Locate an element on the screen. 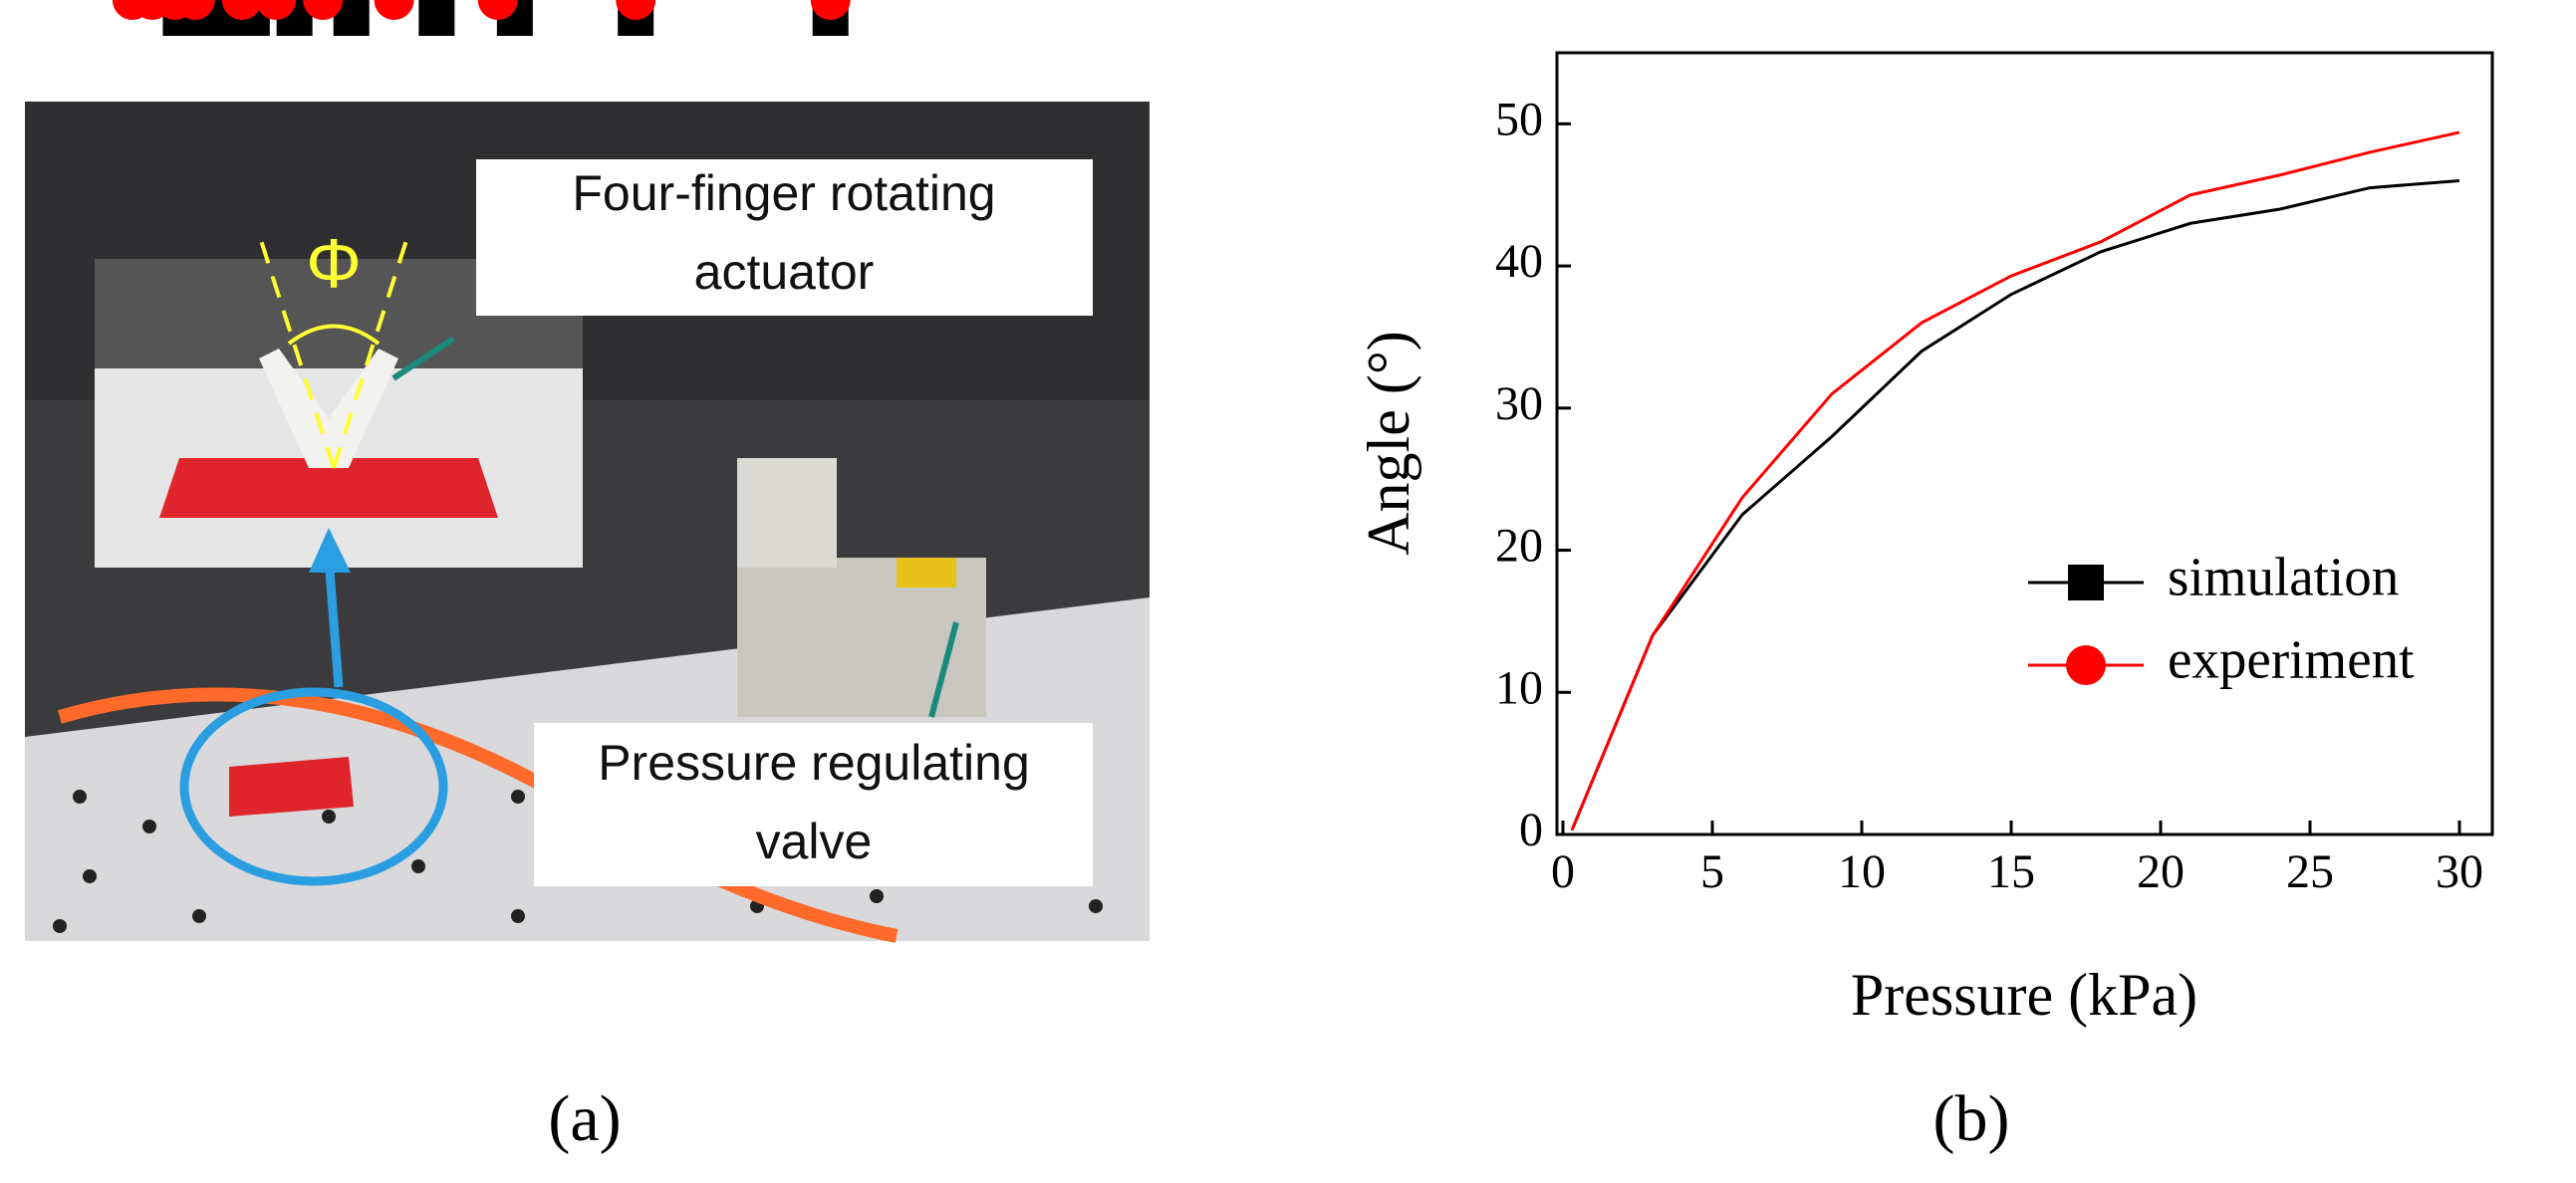 The width and height of the screenshot is (2576, 1183). photo-label: actuator is located at coordinates (784, 272).